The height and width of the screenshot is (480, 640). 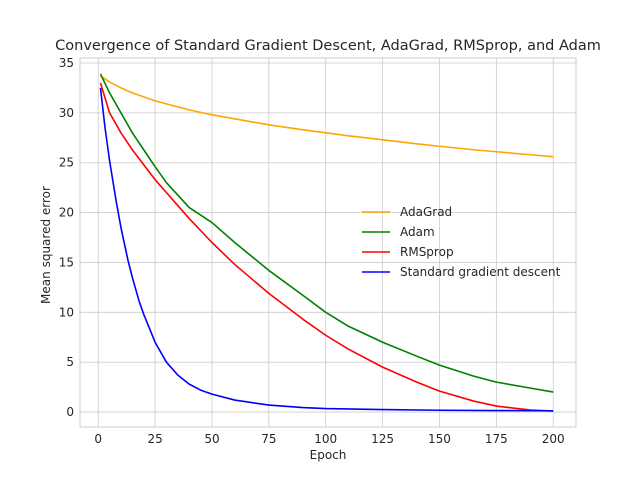 I want to click on y-tick-label: 0, so click(x=70, y=412).